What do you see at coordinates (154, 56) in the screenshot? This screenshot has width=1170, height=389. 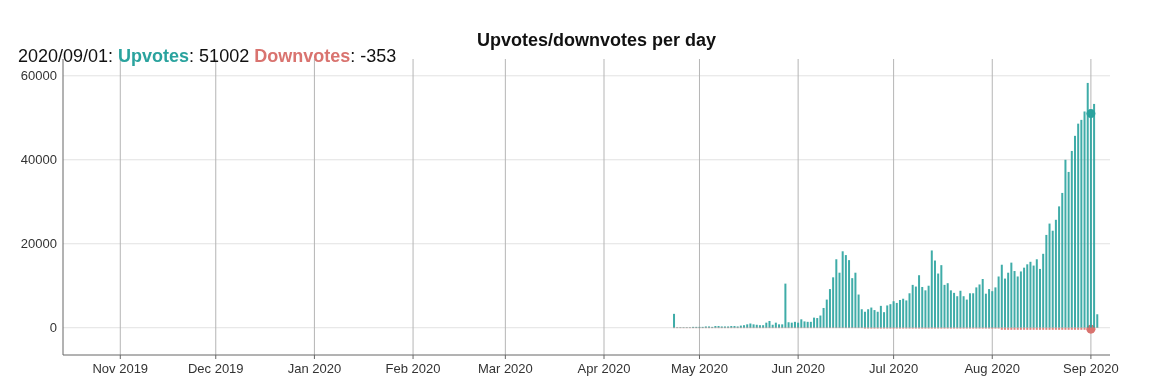 I see `text: Upvotes` at bounding box center [154, 56].